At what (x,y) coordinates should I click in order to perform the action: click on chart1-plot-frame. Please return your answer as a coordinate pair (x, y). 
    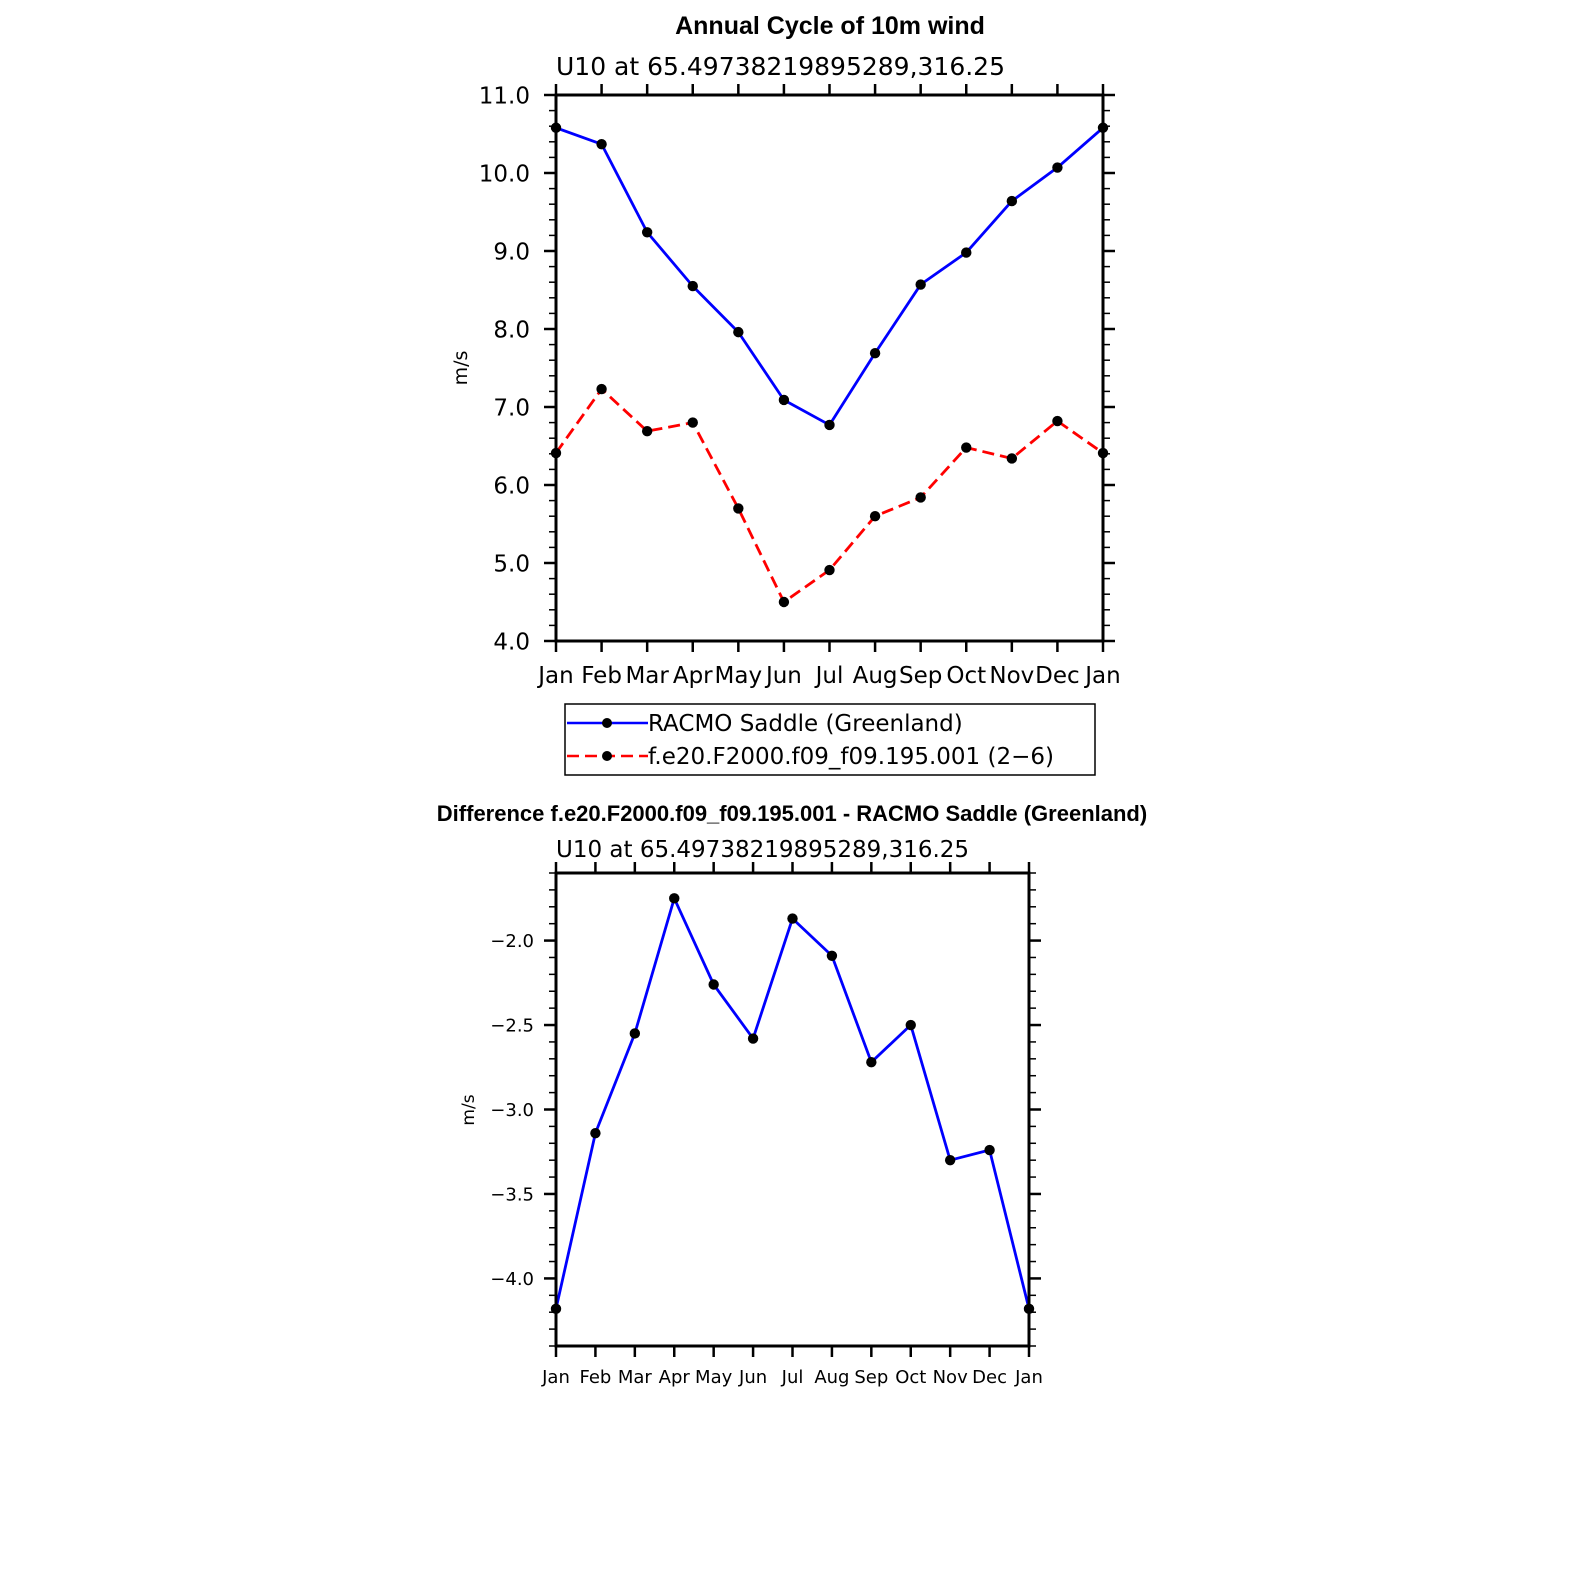
    Looking at the image, I should click on (829, 368).